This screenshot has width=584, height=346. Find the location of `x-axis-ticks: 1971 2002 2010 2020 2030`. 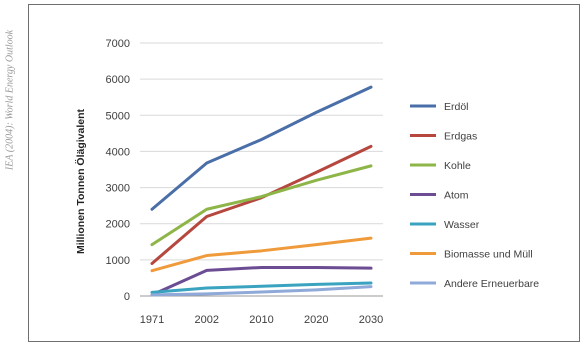

x-axis-ticks: 1971 2002 2010 2020 2030 is located at coordinates (261, 320).